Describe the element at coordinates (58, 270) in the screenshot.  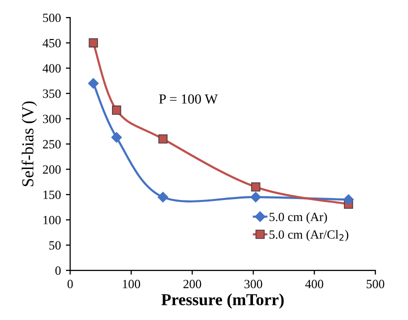
I see `y-tick-label: 0` at that location.